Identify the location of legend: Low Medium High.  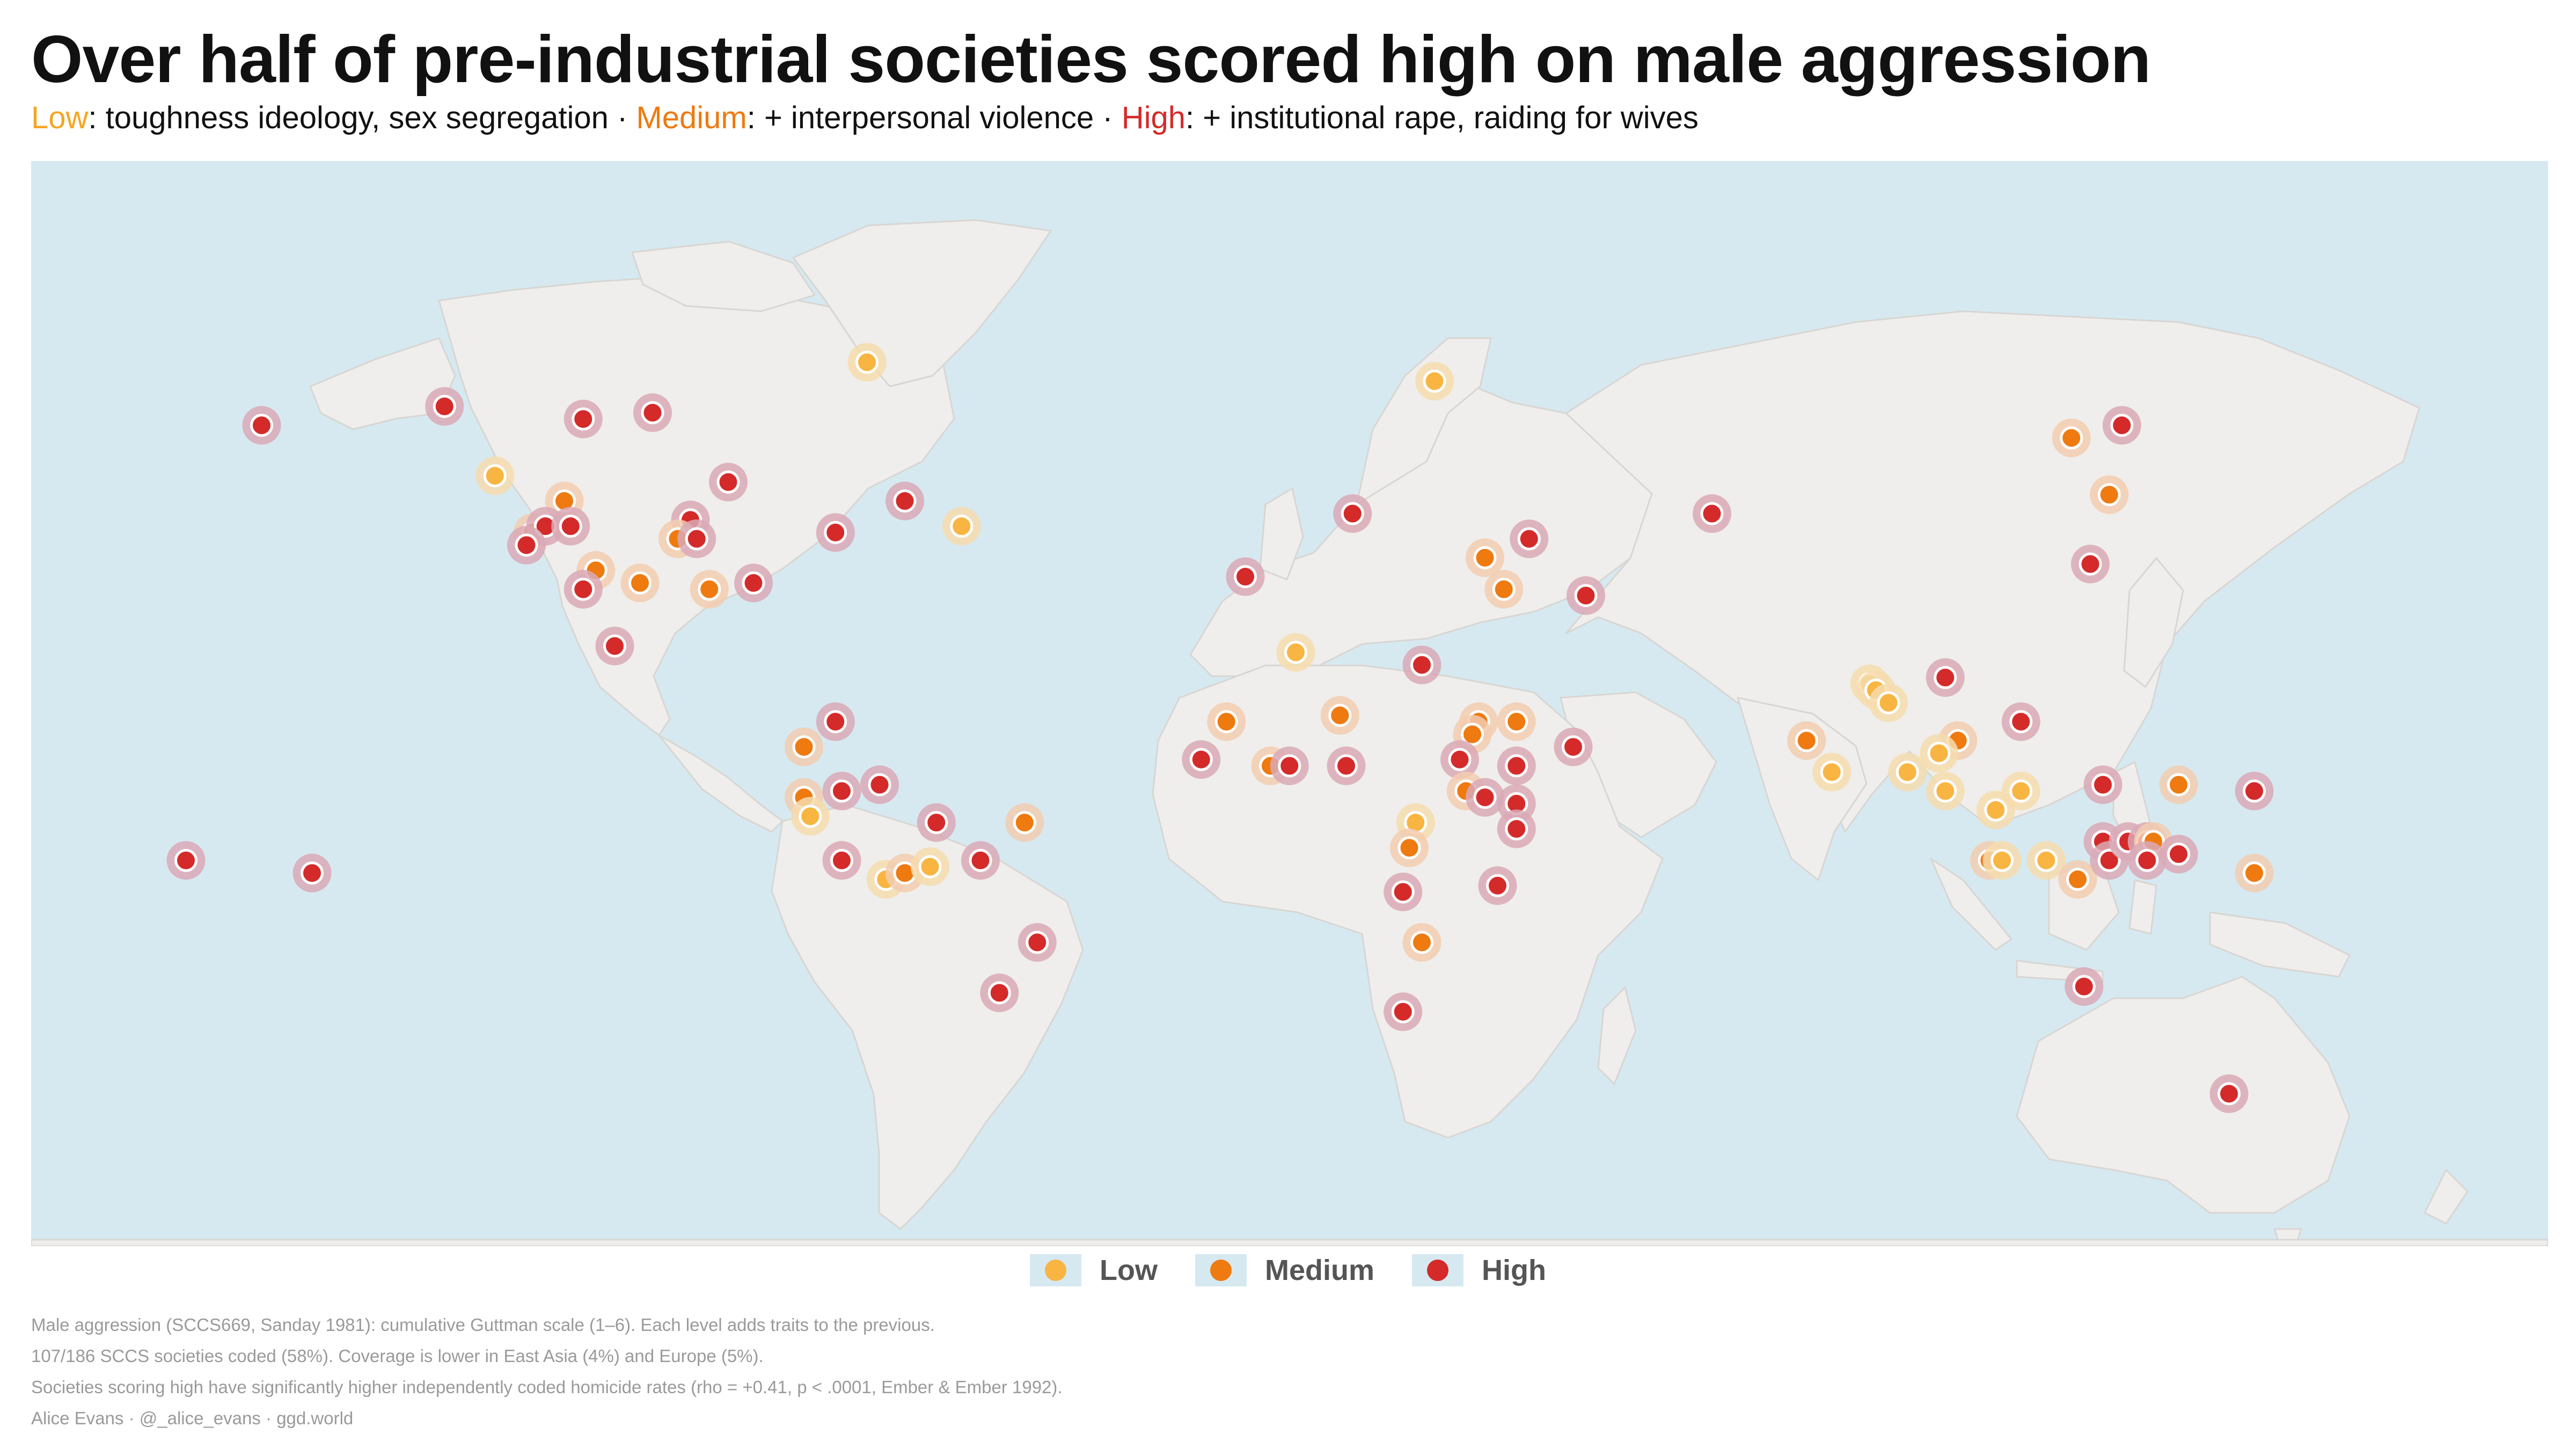
(1288, 1270).